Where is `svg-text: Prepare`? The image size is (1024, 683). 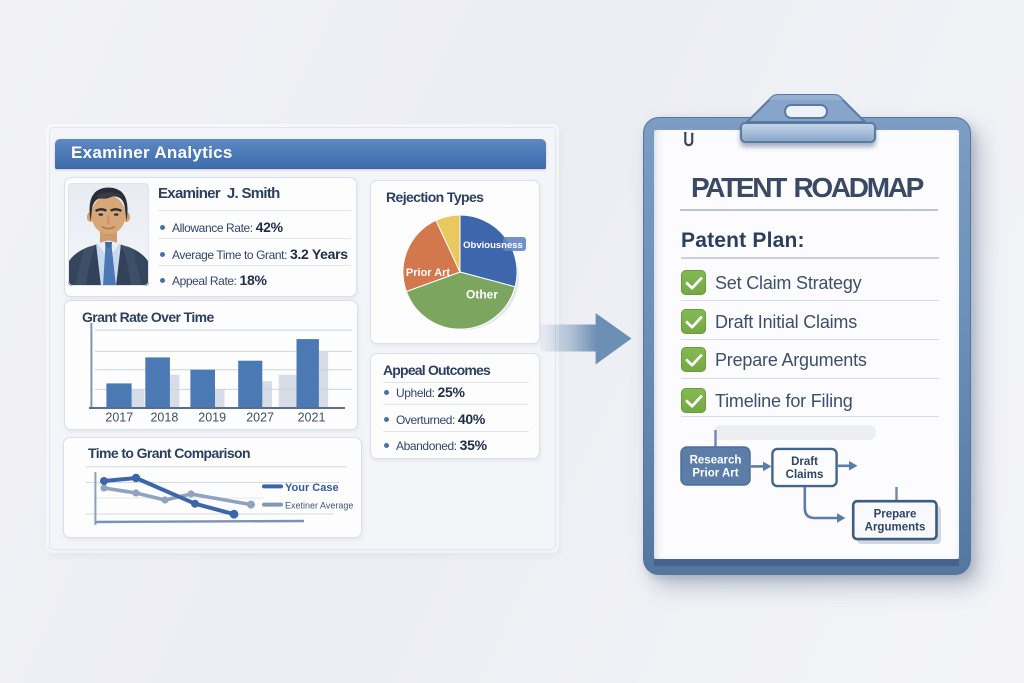
svg-text: Prepare is located at coordinates (895, 515).